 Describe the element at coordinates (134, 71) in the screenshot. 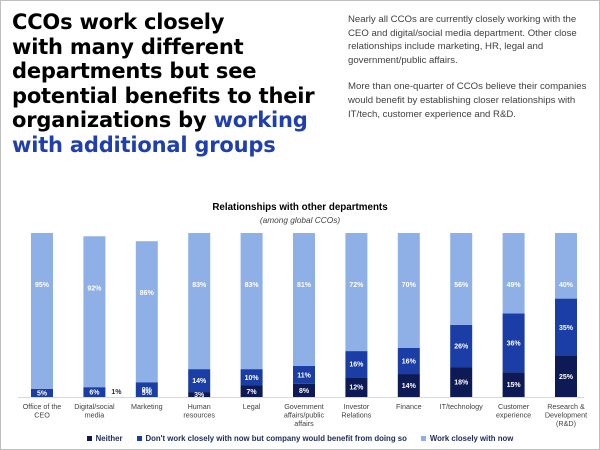

I see `headline-line: departments but see` at that location.